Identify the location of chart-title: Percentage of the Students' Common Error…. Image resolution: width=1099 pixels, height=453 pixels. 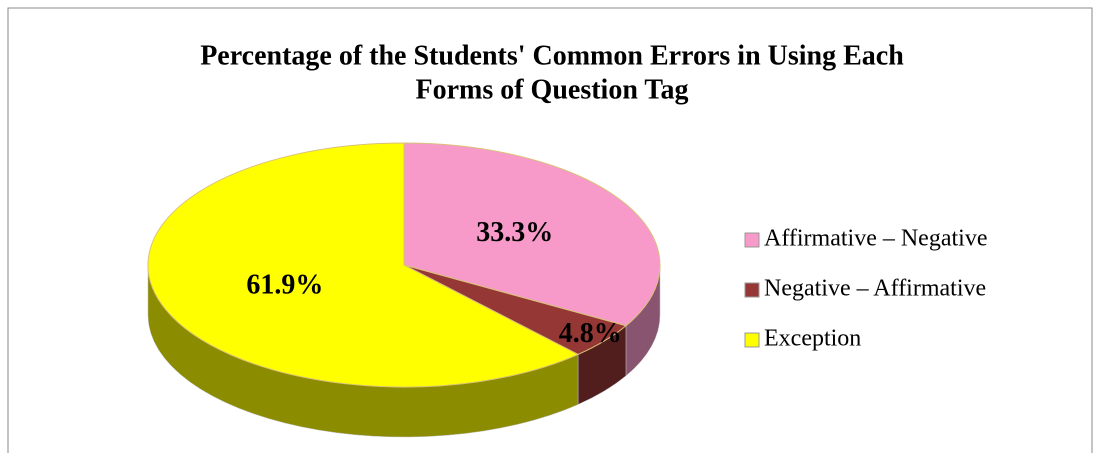
(552, 55).